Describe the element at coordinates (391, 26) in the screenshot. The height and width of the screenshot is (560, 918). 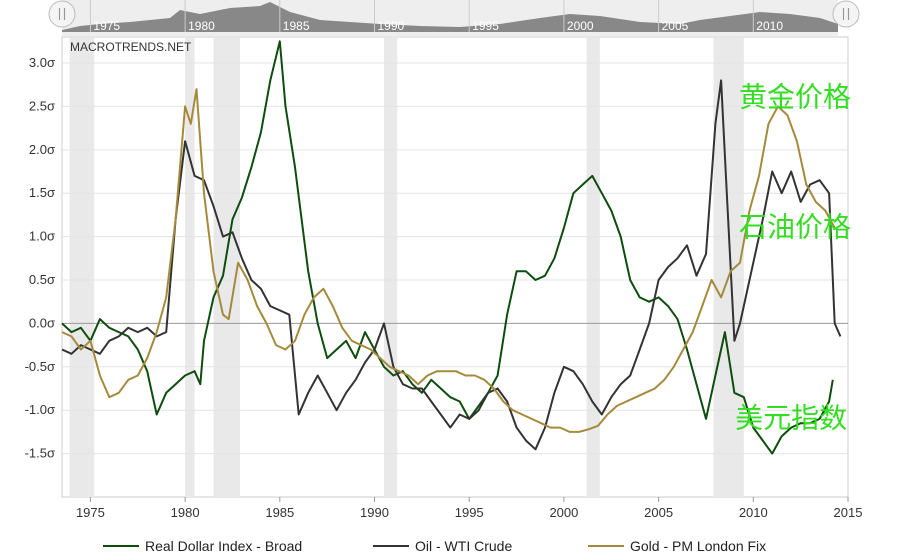
I see `navigator-tick-label: 1990` at that location.